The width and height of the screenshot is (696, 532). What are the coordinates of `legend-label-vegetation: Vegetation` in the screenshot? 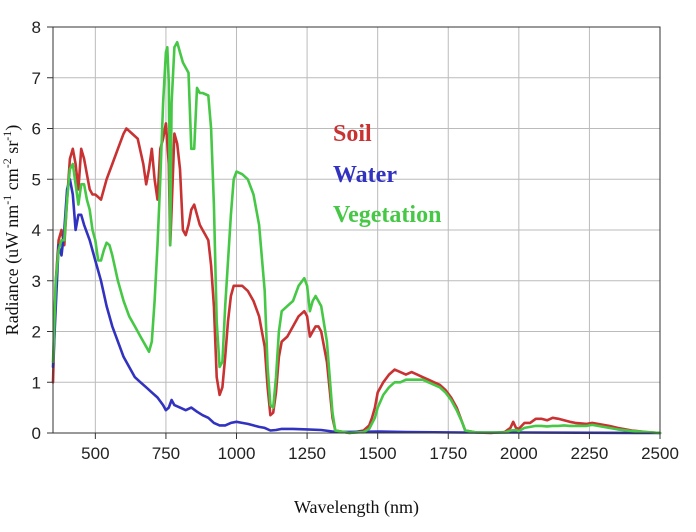 It's located at (387, 215).